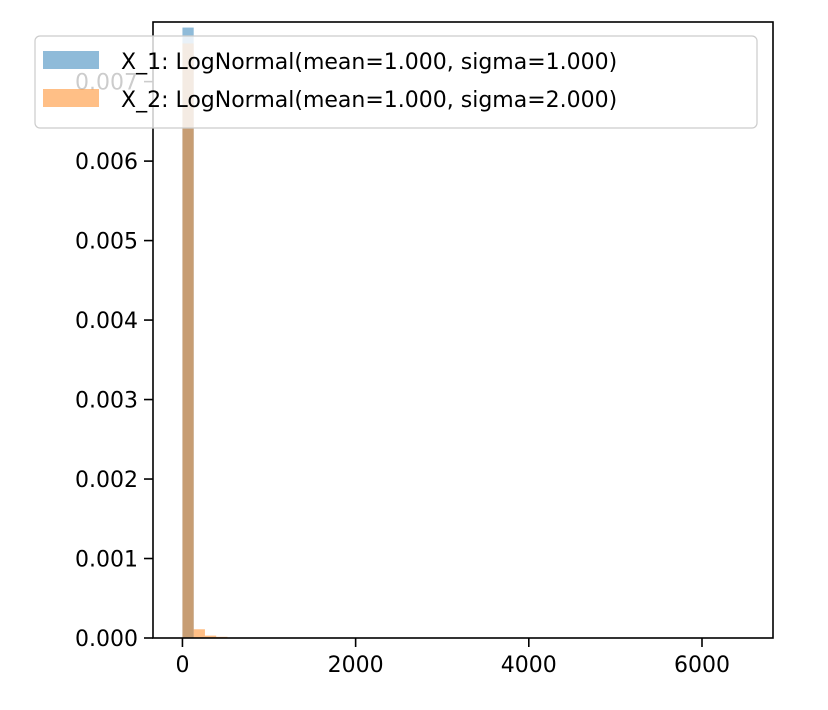 This screenshot has width=828, height=710. What do you see at coordinates (452, 658) in the screenshot?
I see `x-axis: 0 2000 4000 6000` at bounding box center [452, 658].